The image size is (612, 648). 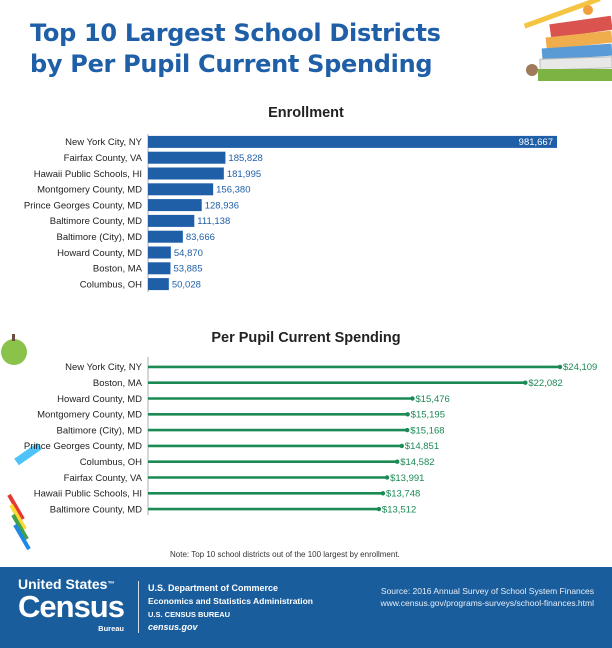 What do you see at coordinates (233, 190) in the screenshot?
I see `enrollment-value-label: 156,380` at bounding box center [233, 190].